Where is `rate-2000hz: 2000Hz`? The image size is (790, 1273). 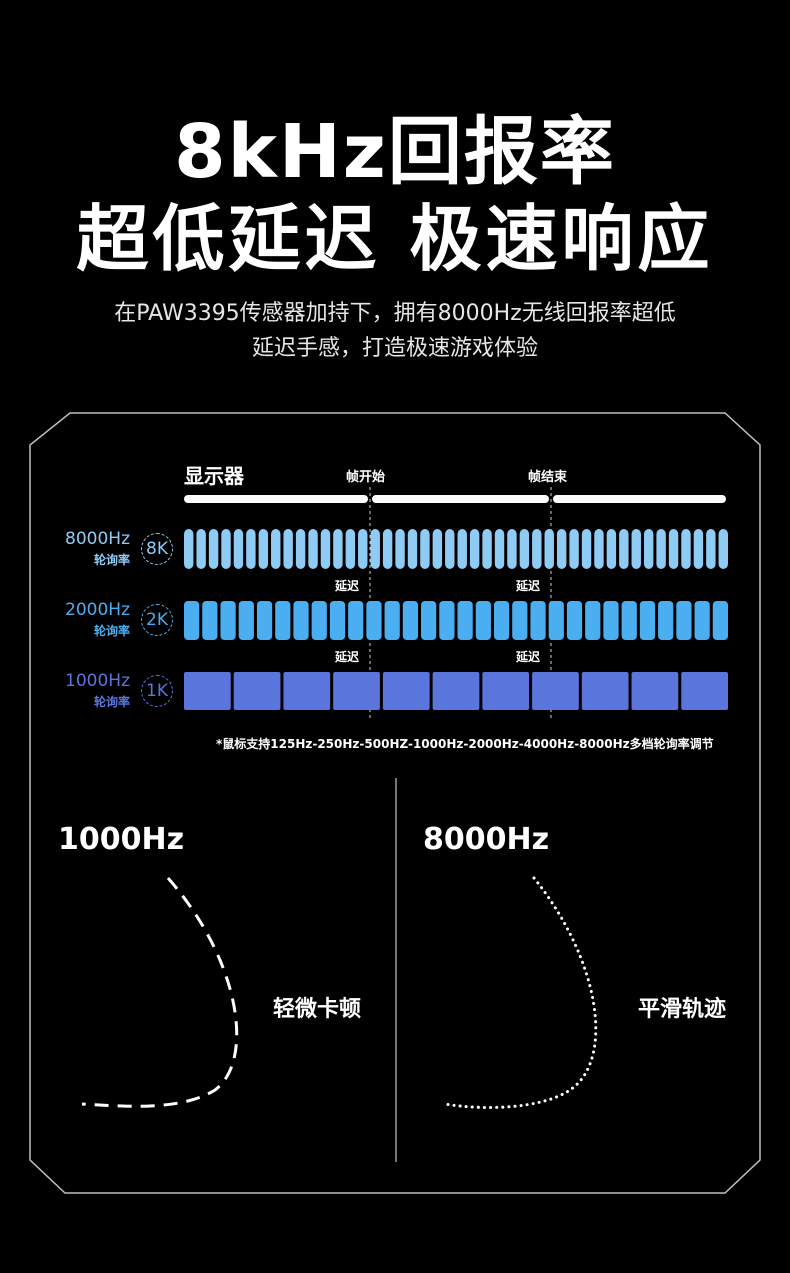
rate-2000hz: 2000Hz is located at coordinates (97, 610).